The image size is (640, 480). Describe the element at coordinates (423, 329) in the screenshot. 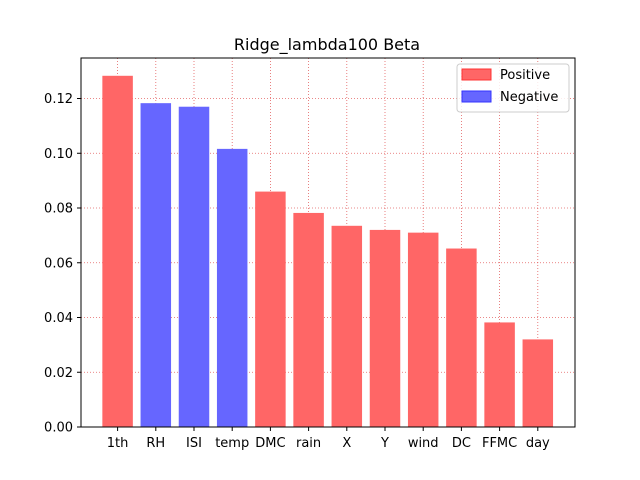

I see `bar-wind` at that location.